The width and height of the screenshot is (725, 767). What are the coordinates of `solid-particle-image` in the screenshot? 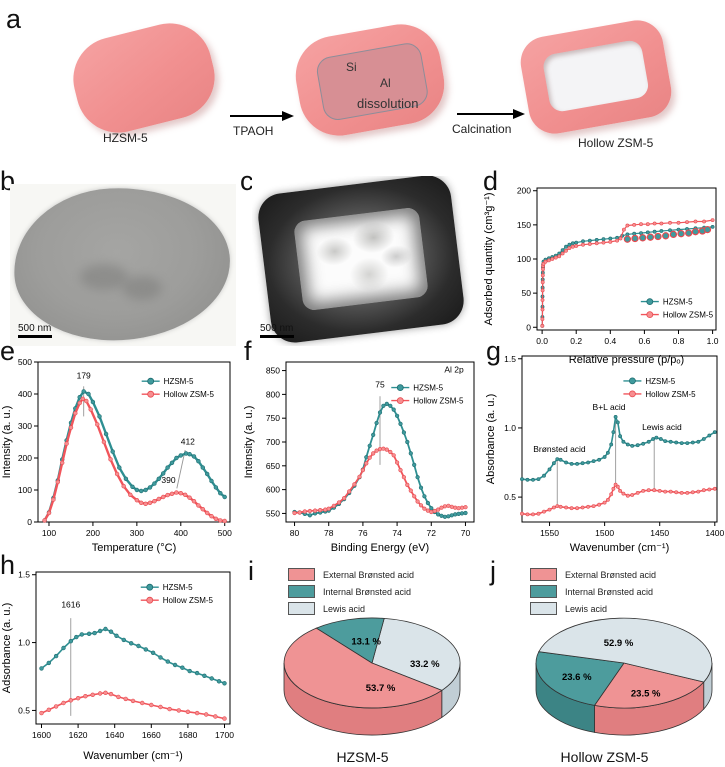 It's located at (122, 265).